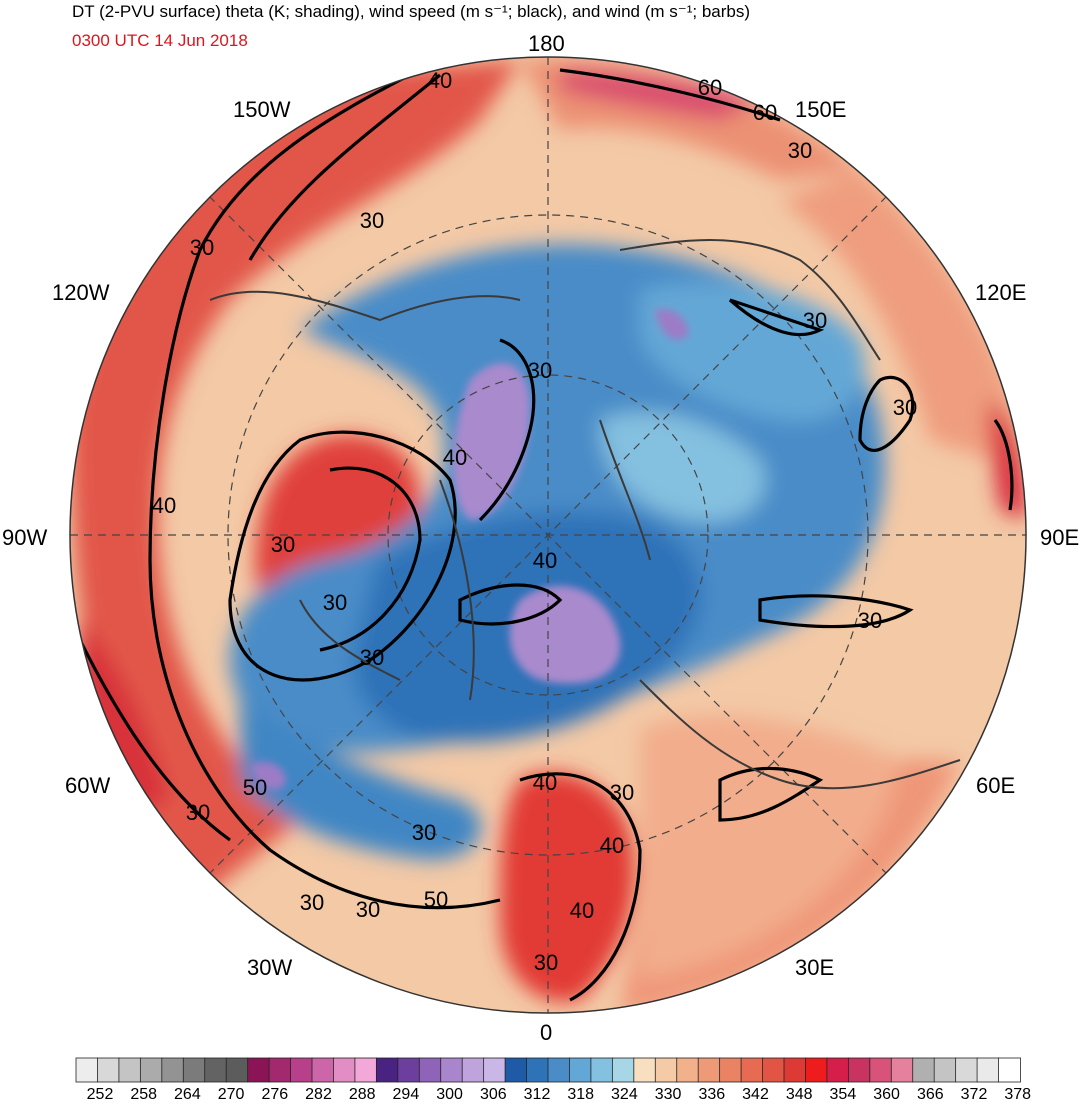 The width and height of the screenshot is (1088, 1105). What do you see at coordinates (974, 1094) in the screenshot?
I see `colorbar-tick-label: 372` at bounding box center [974, 1094].